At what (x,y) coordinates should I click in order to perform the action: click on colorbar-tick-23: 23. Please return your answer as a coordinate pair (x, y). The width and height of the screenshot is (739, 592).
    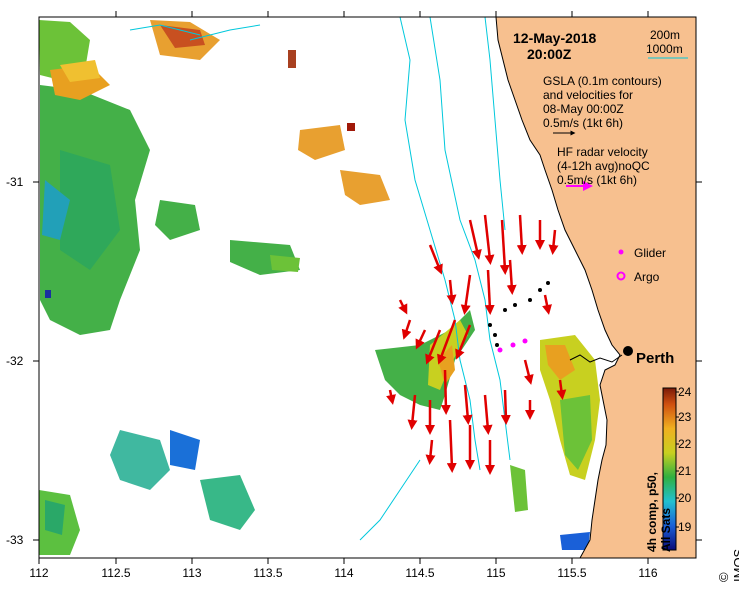
    Looking at the image, I should click on (685, 417).